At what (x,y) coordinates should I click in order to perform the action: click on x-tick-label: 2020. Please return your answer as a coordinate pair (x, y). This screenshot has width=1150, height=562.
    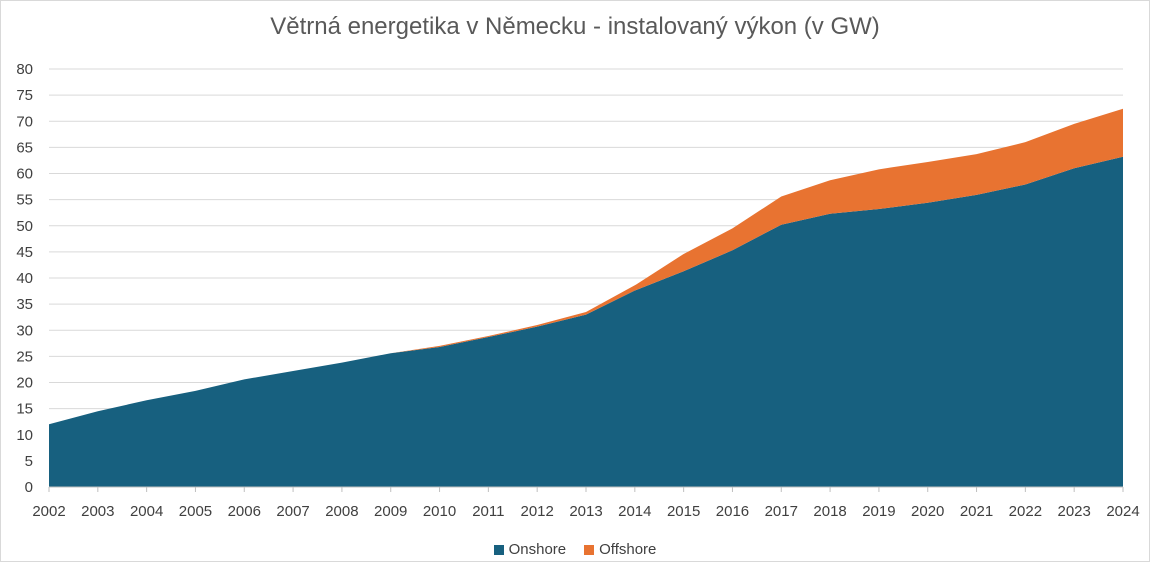
    Looking at the image, I should click on (927, 511).